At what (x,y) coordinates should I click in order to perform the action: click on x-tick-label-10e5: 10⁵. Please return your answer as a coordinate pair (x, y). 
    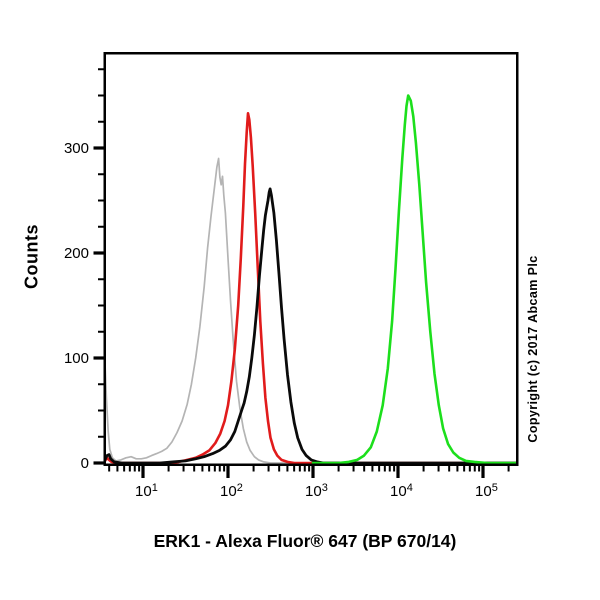
    Looking at the image, I should click on (486, 490).